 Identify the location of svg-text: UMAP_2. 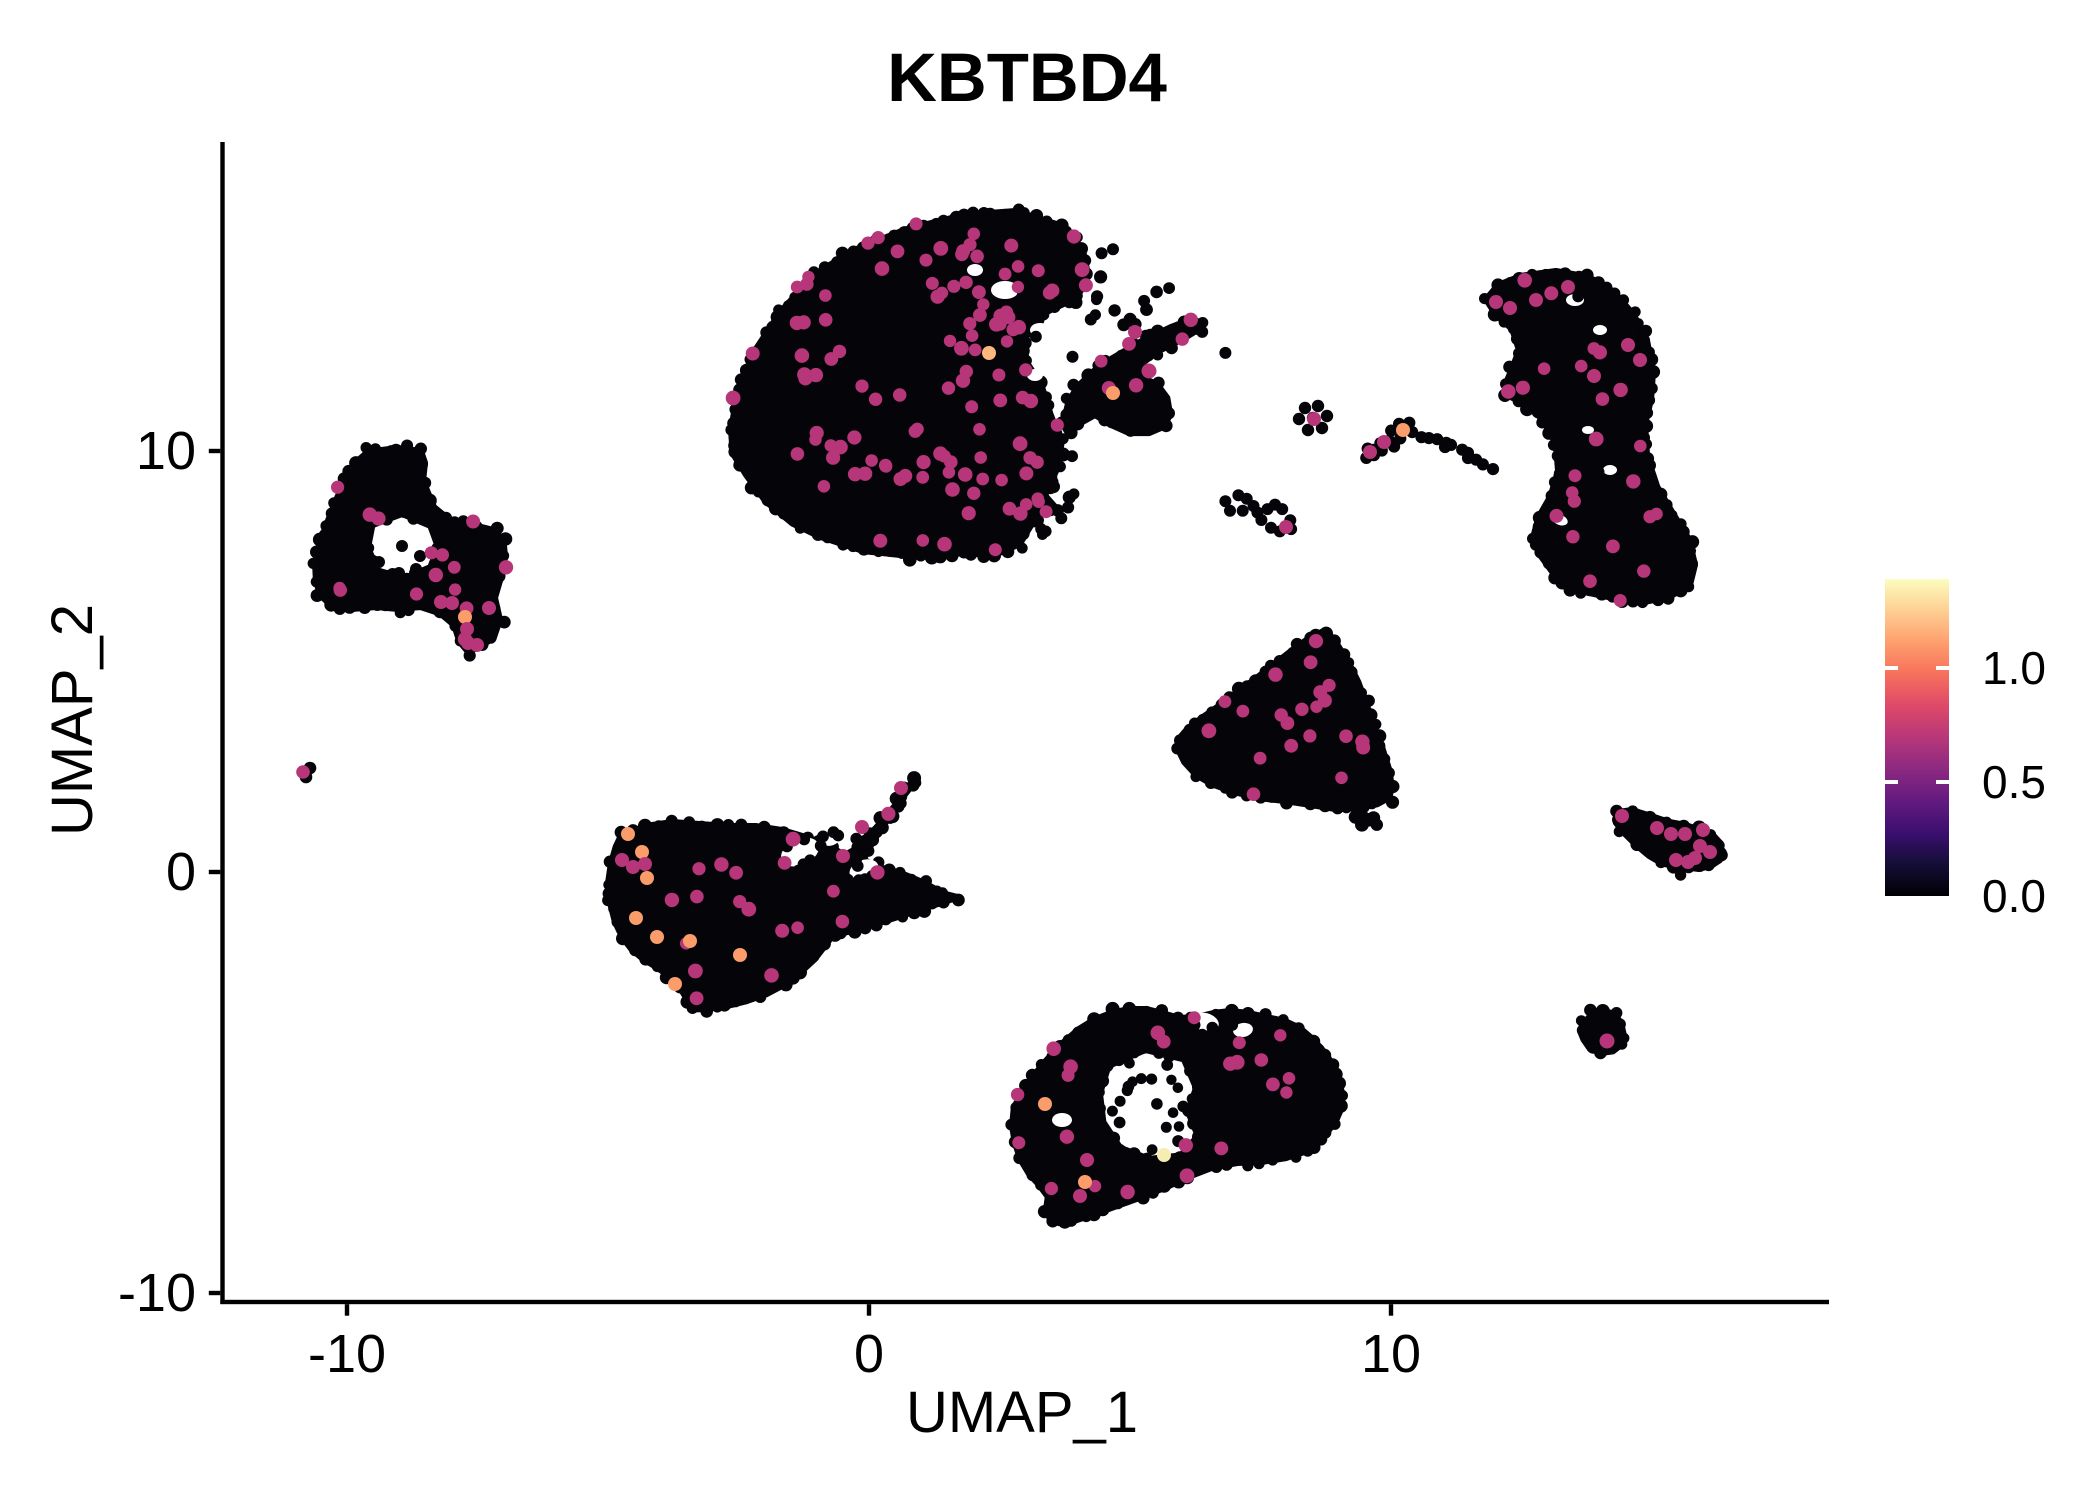
(72, 720).